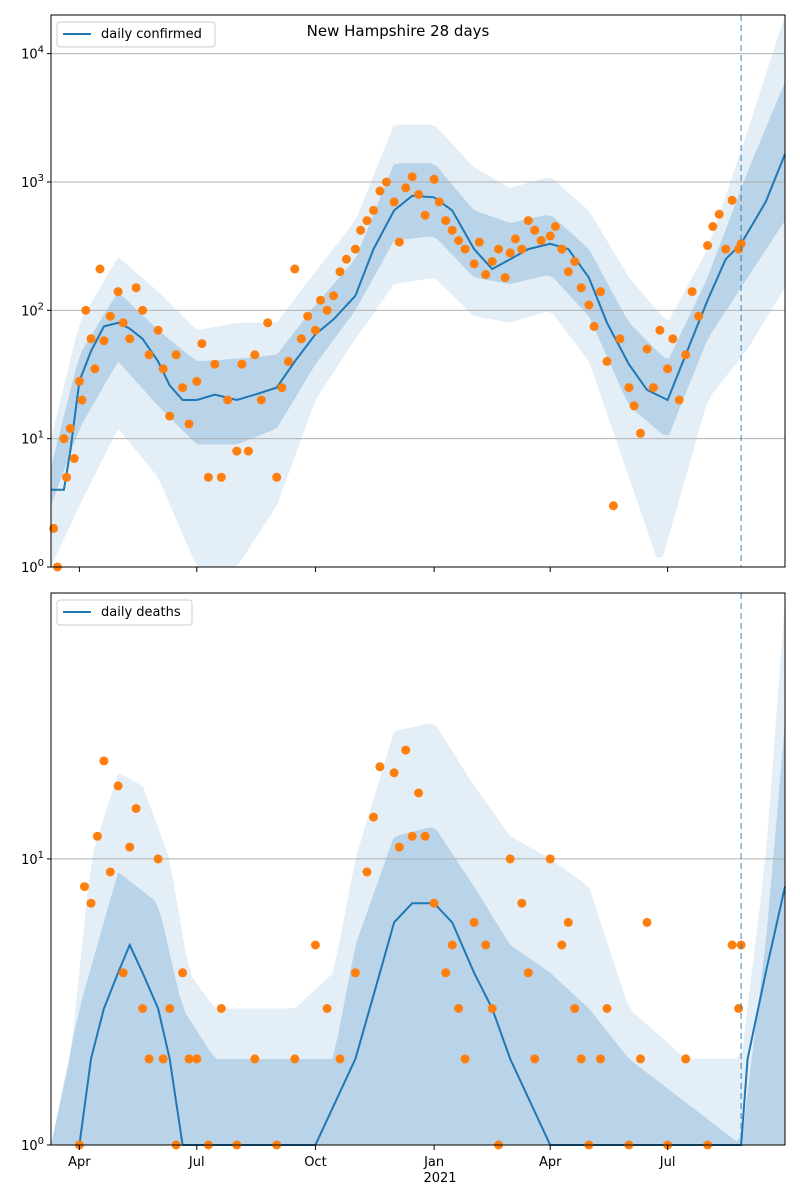 This screenshot has width=800, height=1200. I want to click on deaths-legend: daily deaths, so click(124, 612).